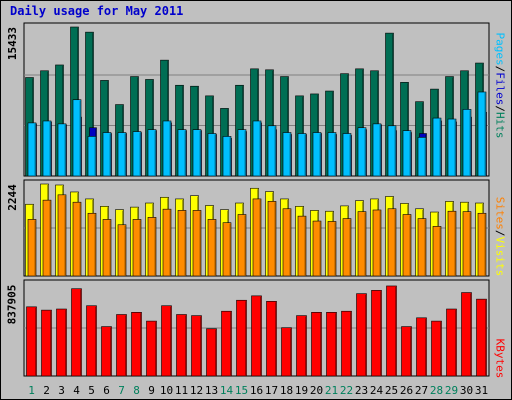  Describe the element at coordinates (31, 390) in the screenshot. I see `x-tick-label: 1` at that location.